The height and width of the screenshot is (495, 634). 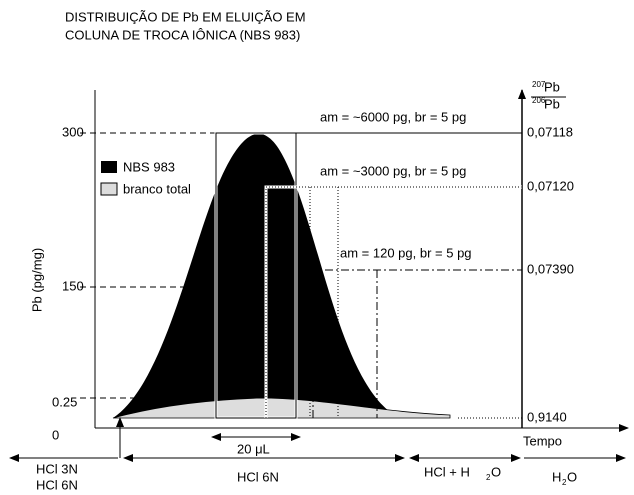 What do you see at coordinates (182, 34) in the screenshot?
I see `title: COLUNA DE TROCA IÔNICA (NBS 983)` at bounding box center [182, 34].